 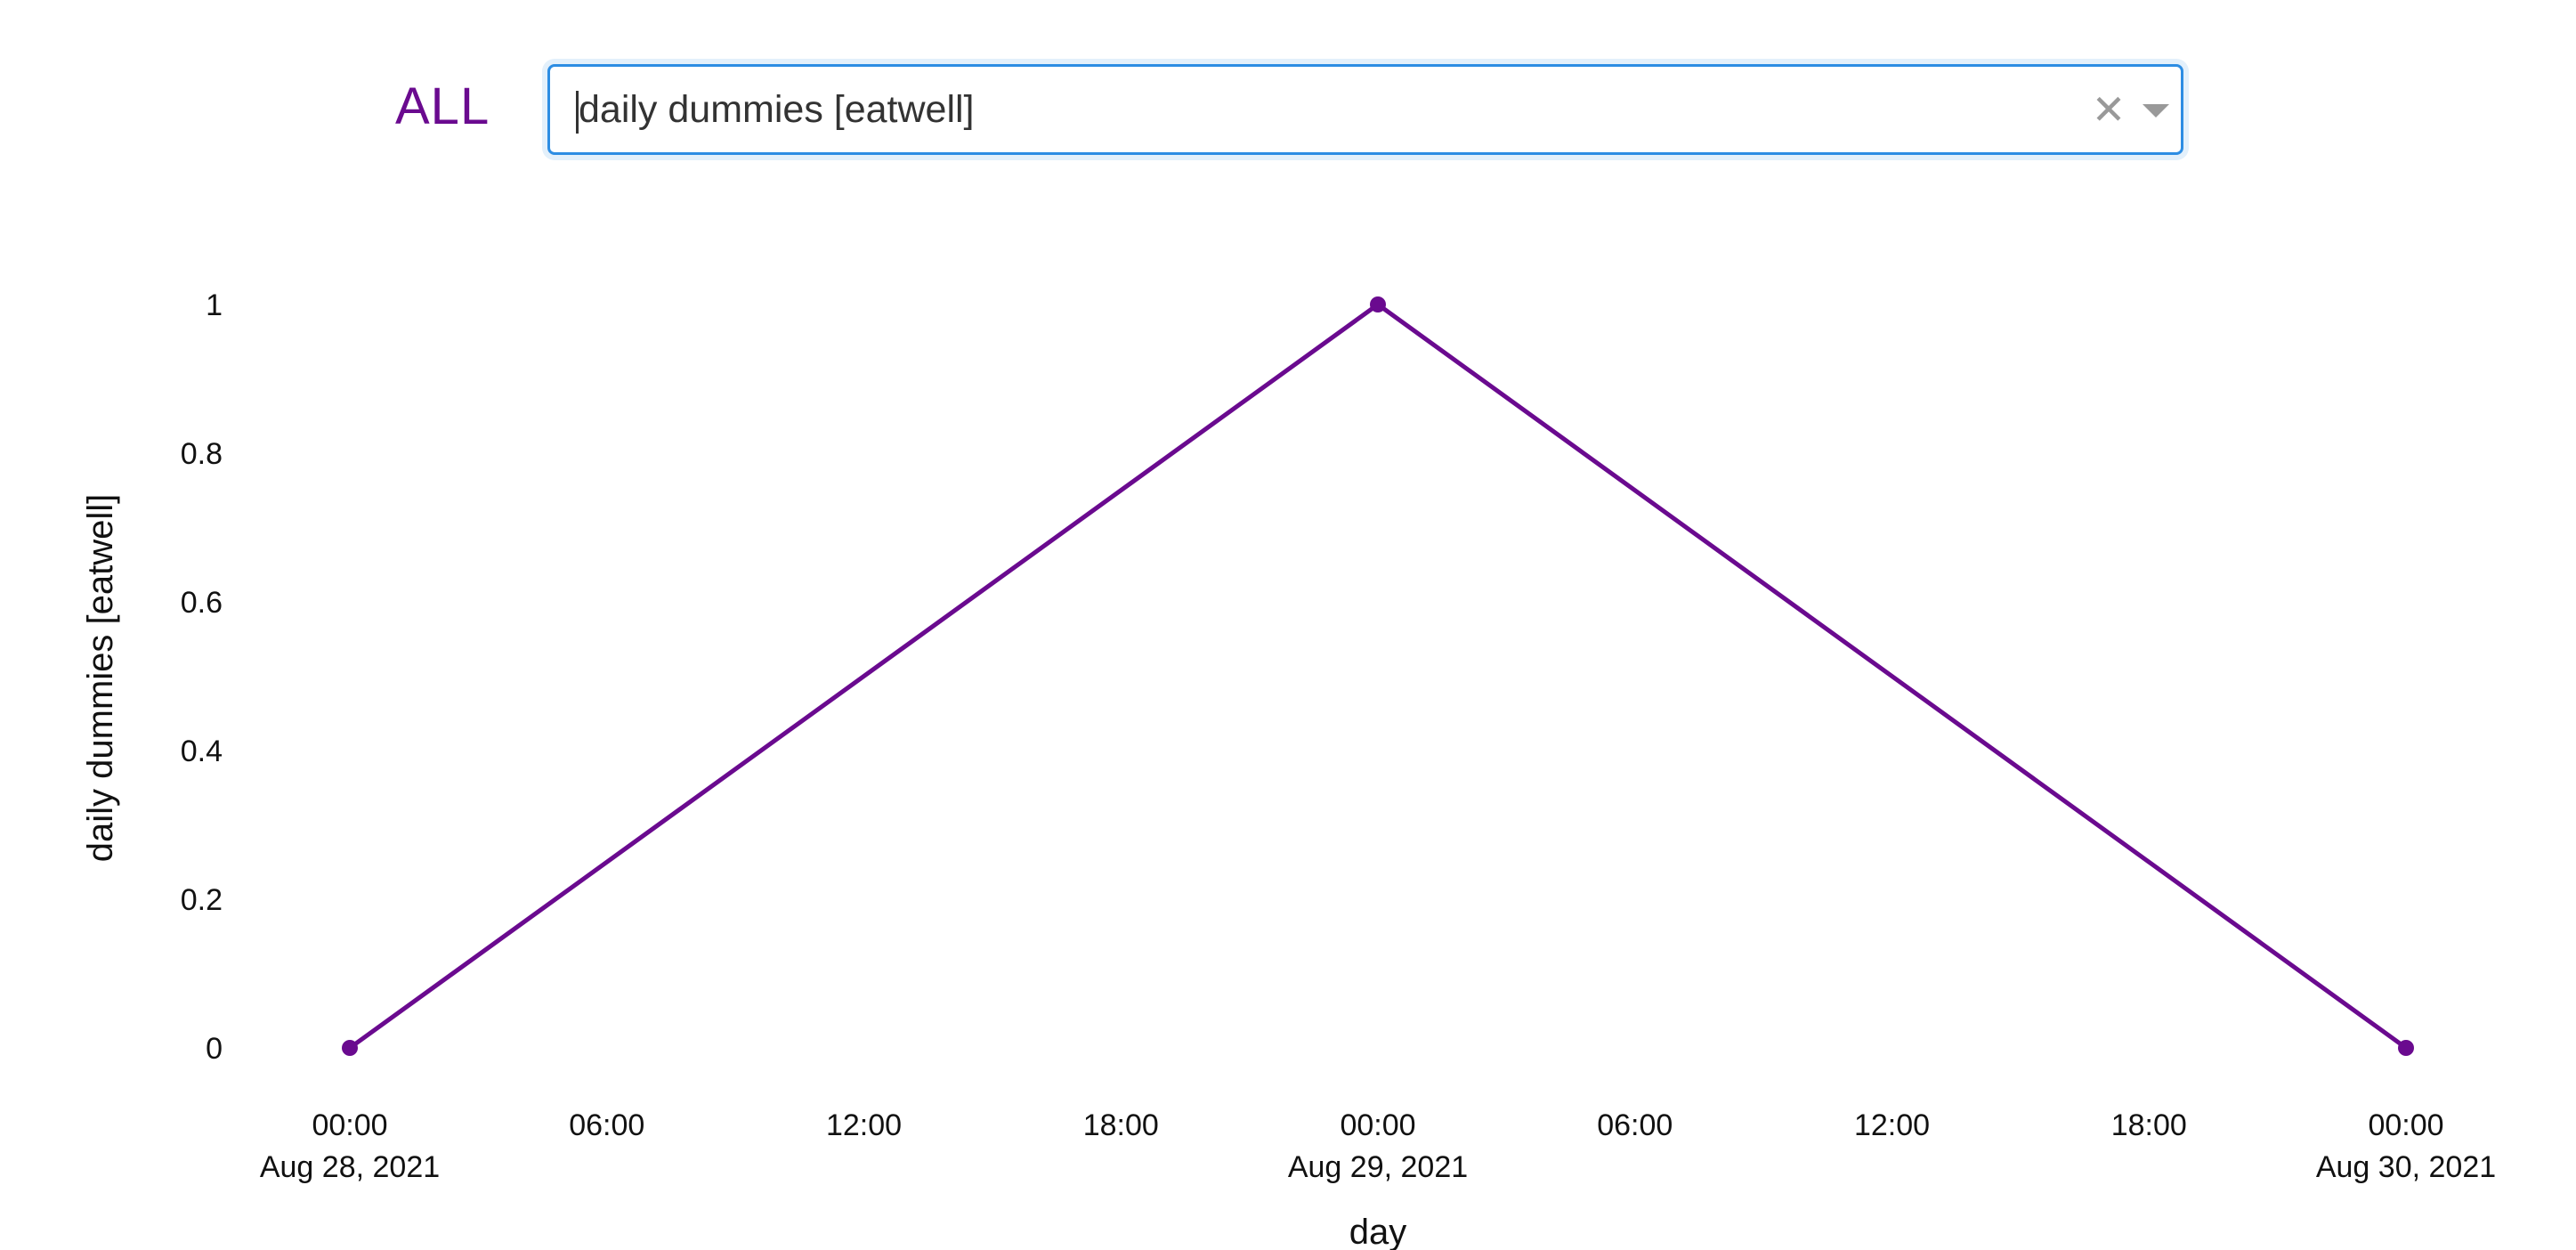 What do you see at coordinates (202, 900) in the screenshot?
I see `y-tick-label: 0.2` at bounding box center [202, 900].